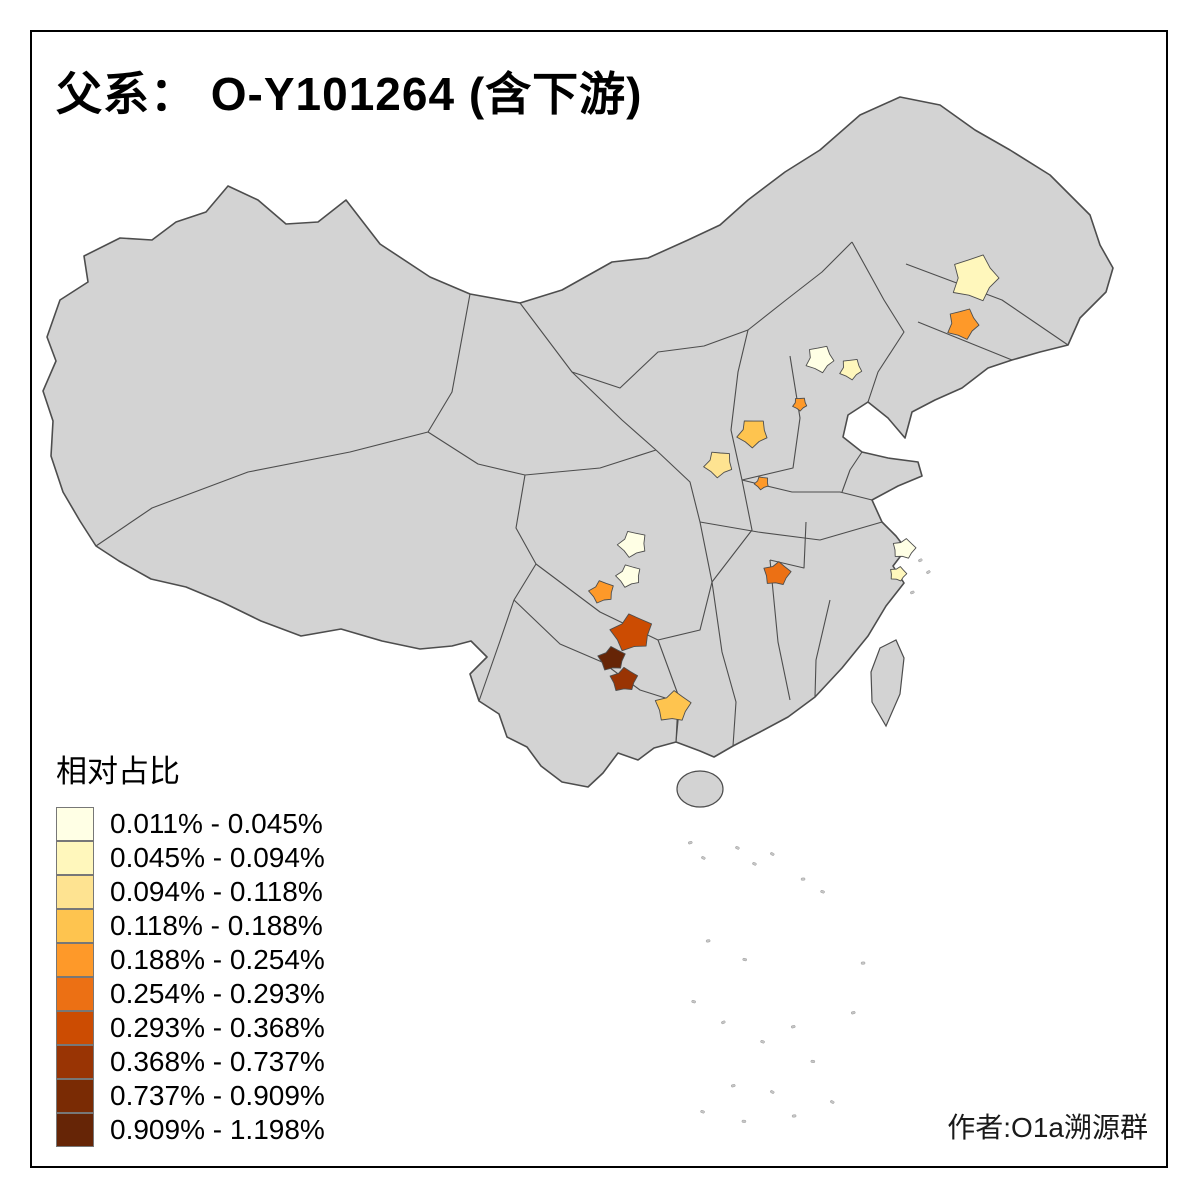 The height and width of the screenshot is (1200, 1200). Describe the element at coordinates (216, 891) in the screenshot. I see `legend-label: 0.094% - 0.118%` at that location.